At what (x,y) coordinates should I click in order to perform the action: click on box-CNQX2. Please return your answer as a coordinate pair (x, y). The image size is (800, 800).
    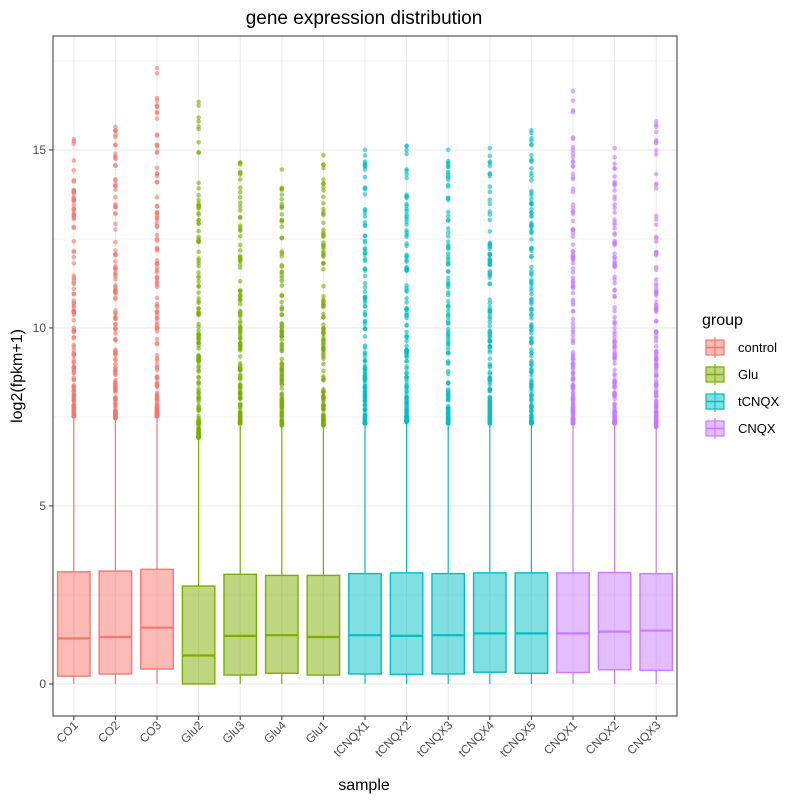
    Looking at the image, I should click on (614, 414).